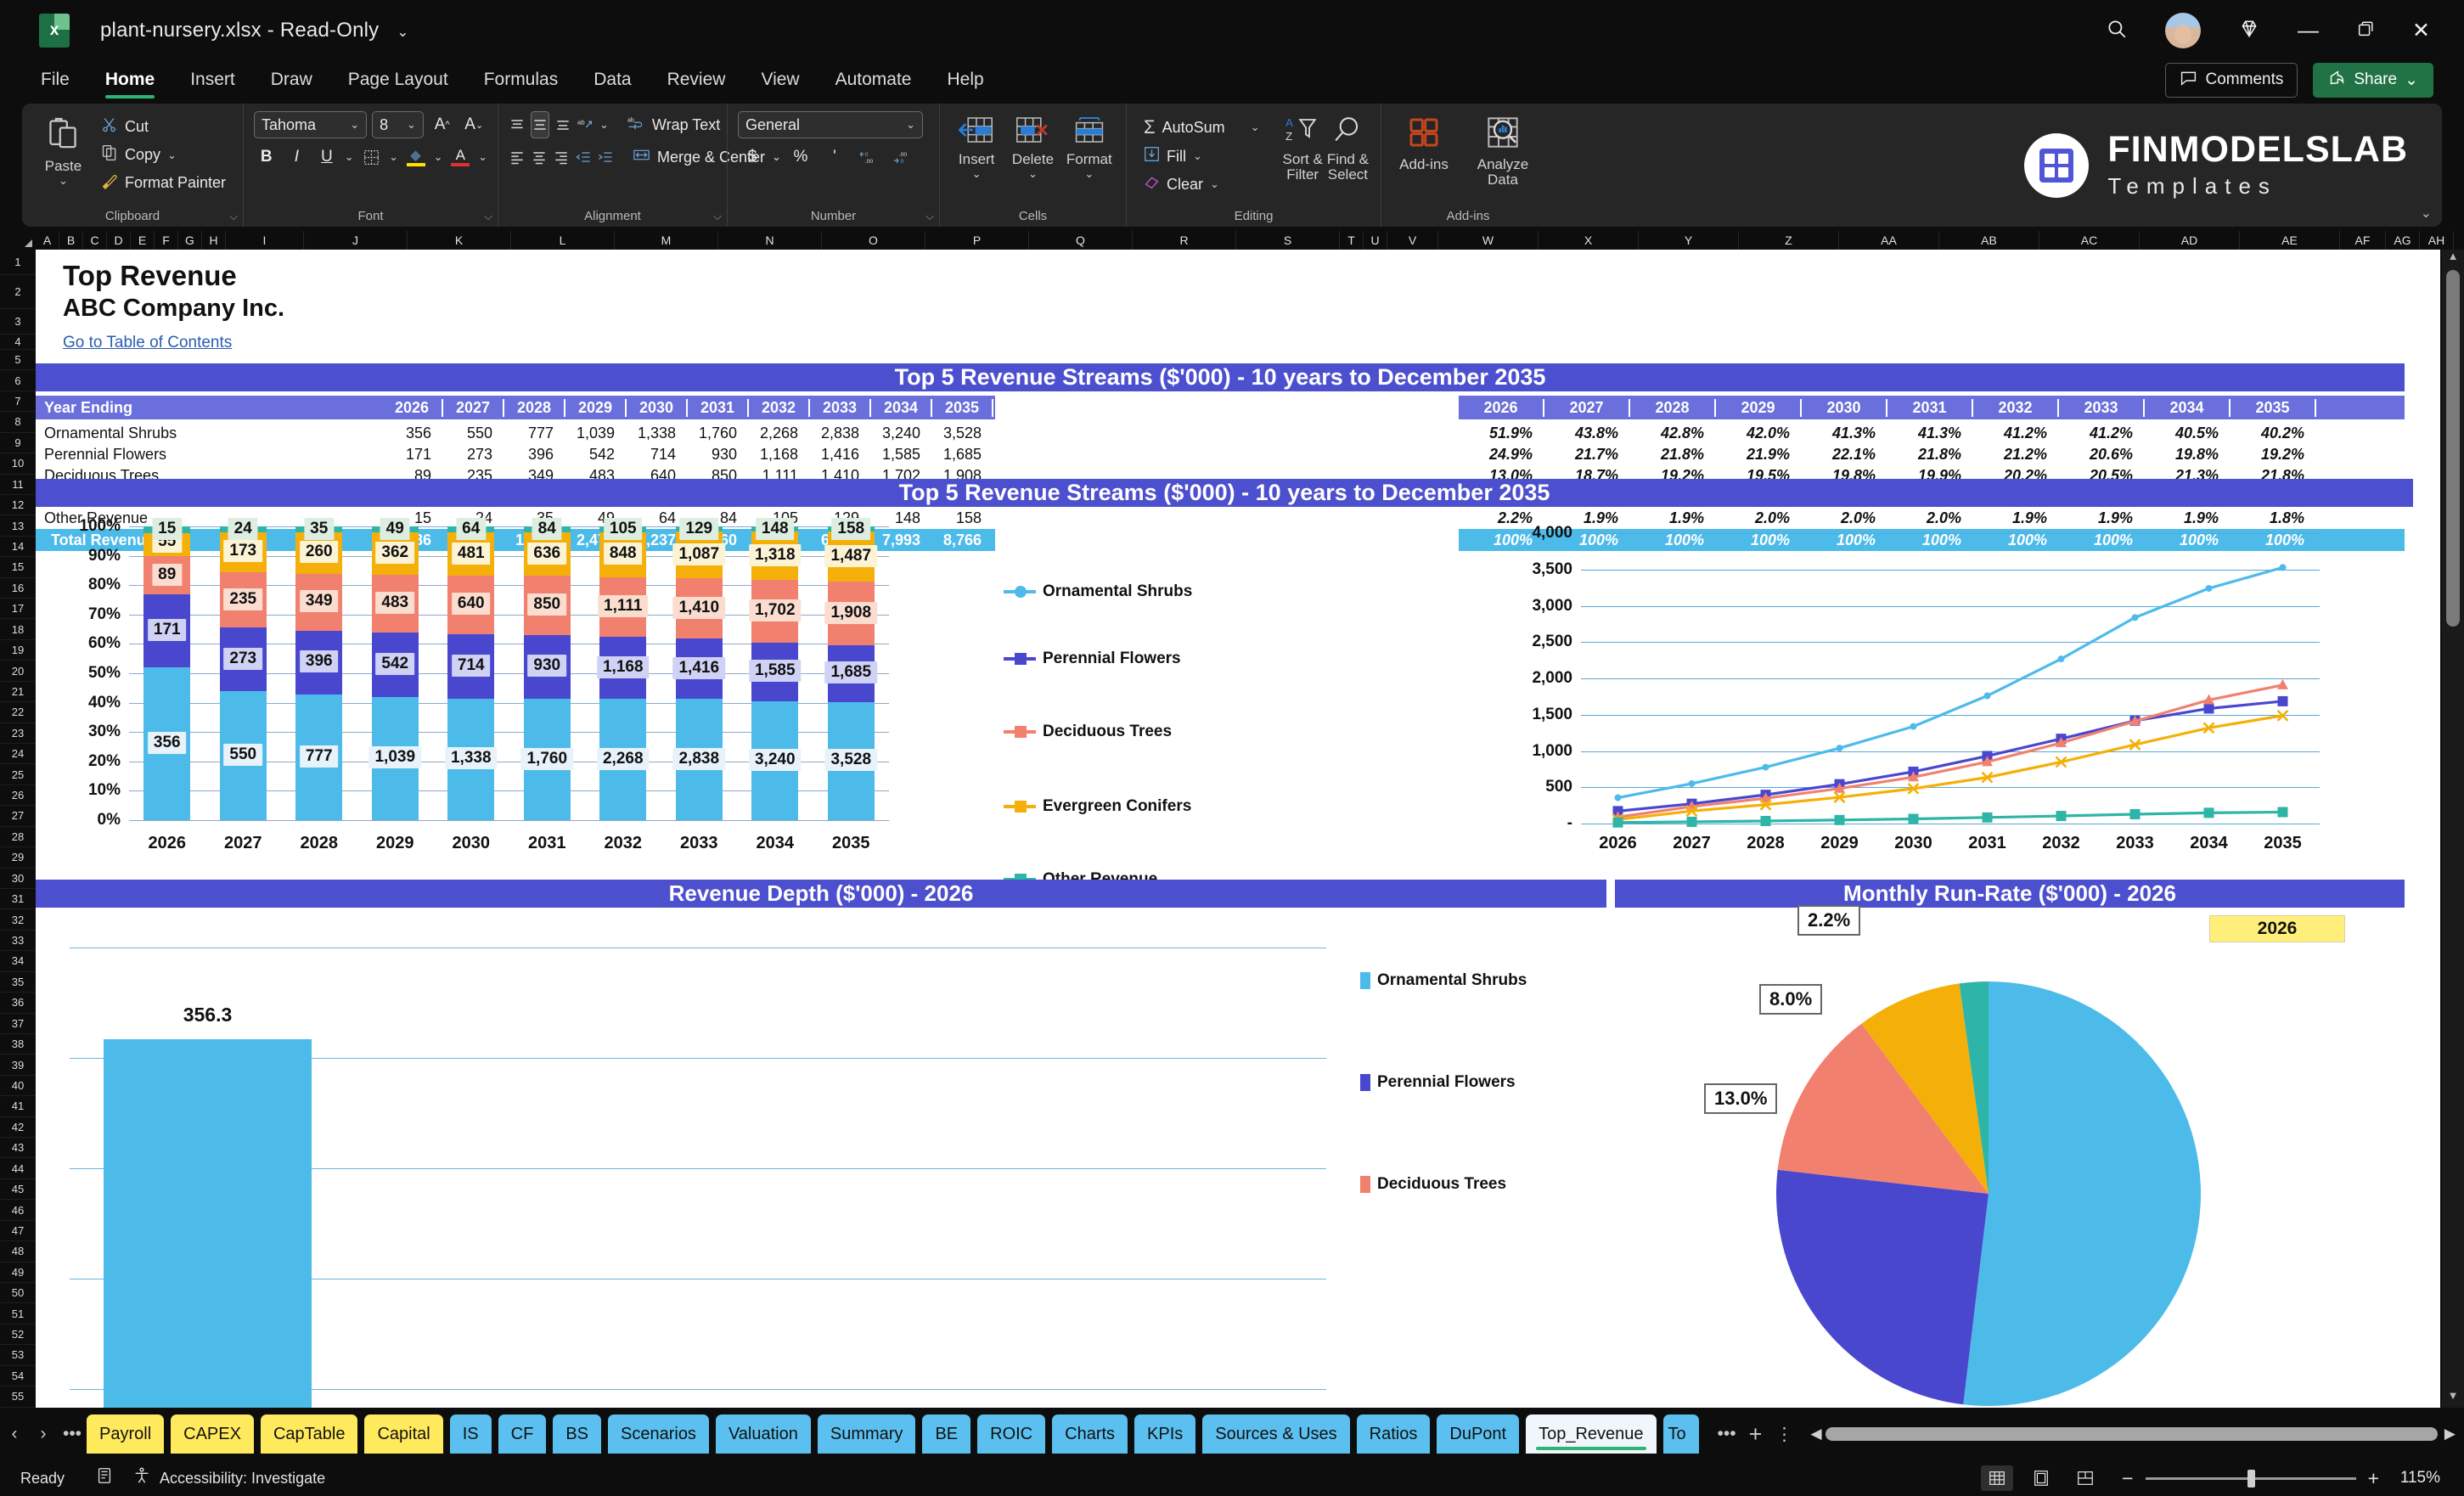  I want to click on cell-r4-c6: 1.9%, so click(2029, 517).